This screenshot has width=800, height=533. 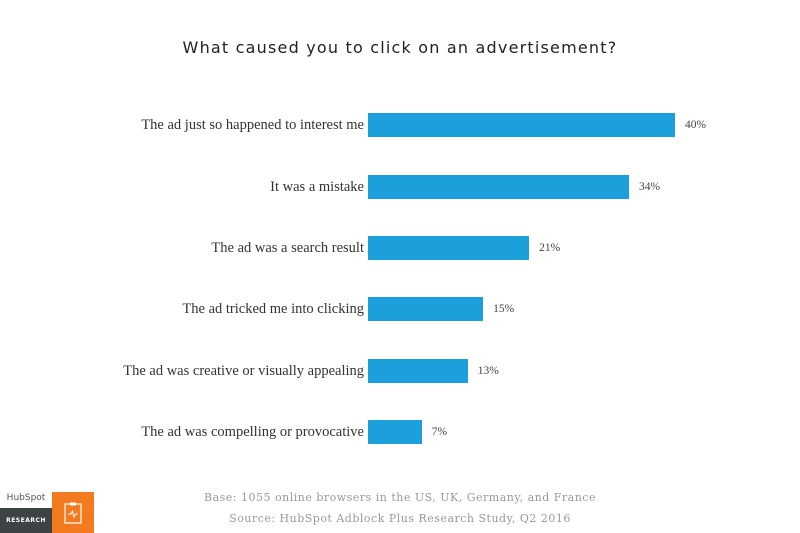 What do you see at coordinates (317, 187) in the screenshot?
I see `category-label: It was a mistake` at bounding box center [317, 187].